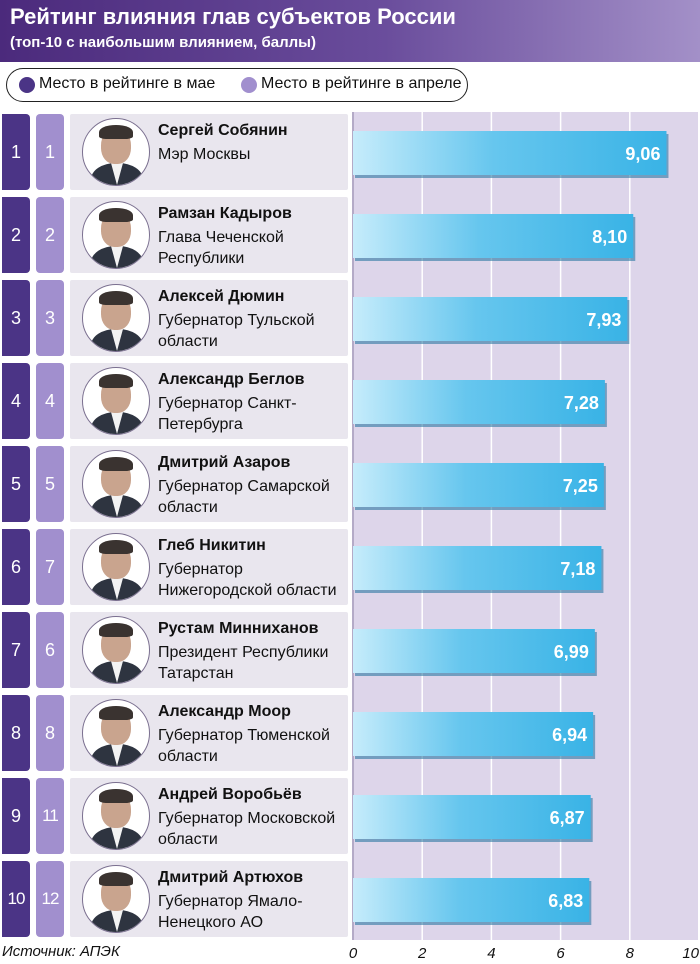 Image resolution: width=700 pixels, height=964 pixels. I want to click on person-card: Рамзан Кадыров Глава Чеченской Республики, so click(209, 235).